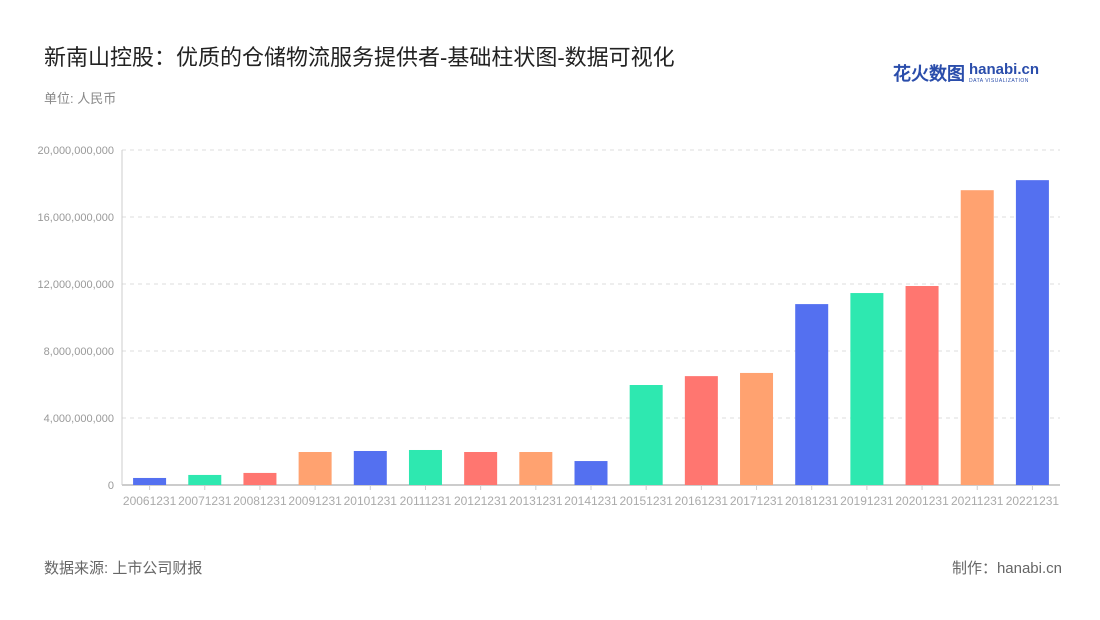  I want to click on x-tick-label: 20151231, so click(646, 501).